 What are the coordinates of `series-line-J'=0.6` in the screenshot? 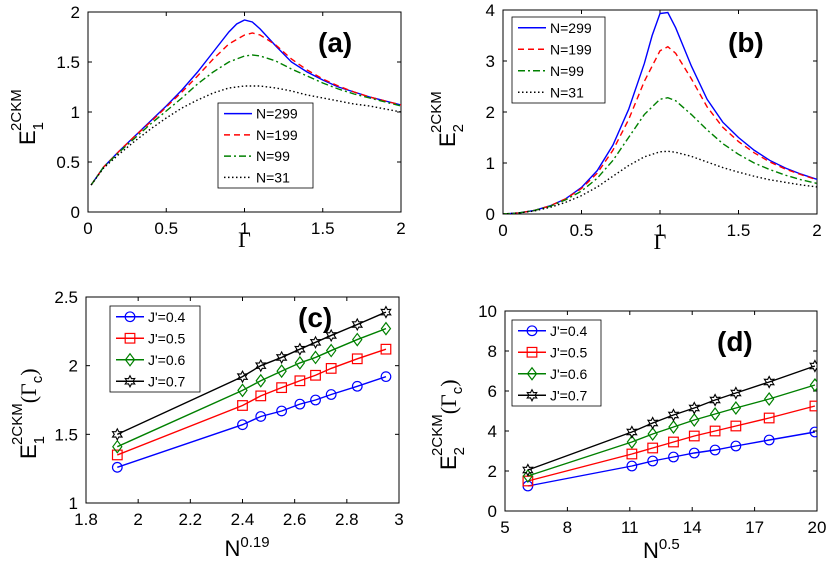 It's located at (671, 430).